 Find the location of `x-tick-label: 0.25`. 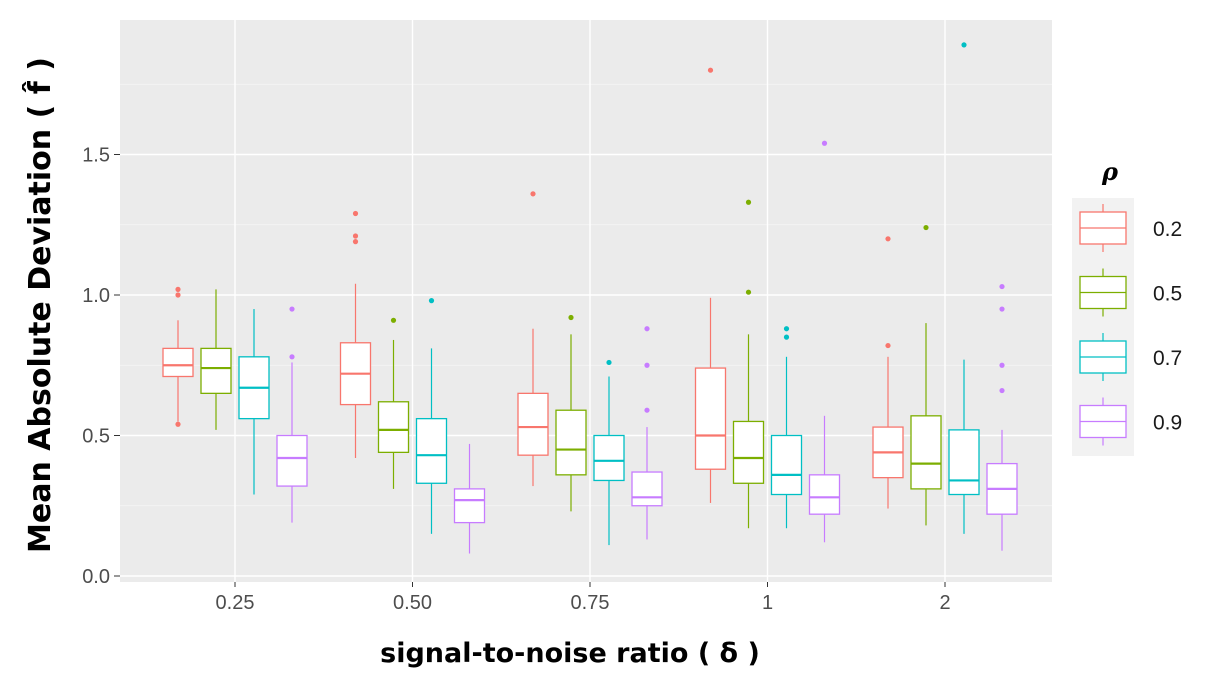

x-tick-label: 0.25 is located at coordinates (235, 603).